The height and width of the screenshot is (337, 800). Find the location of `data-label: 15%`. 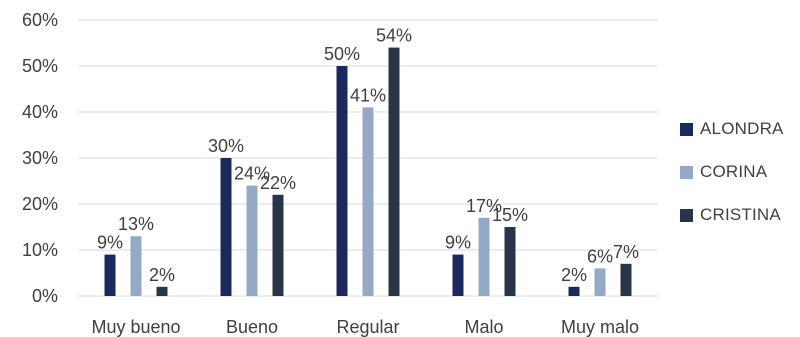

data-label: 15% is located at coordinates (510, 215).